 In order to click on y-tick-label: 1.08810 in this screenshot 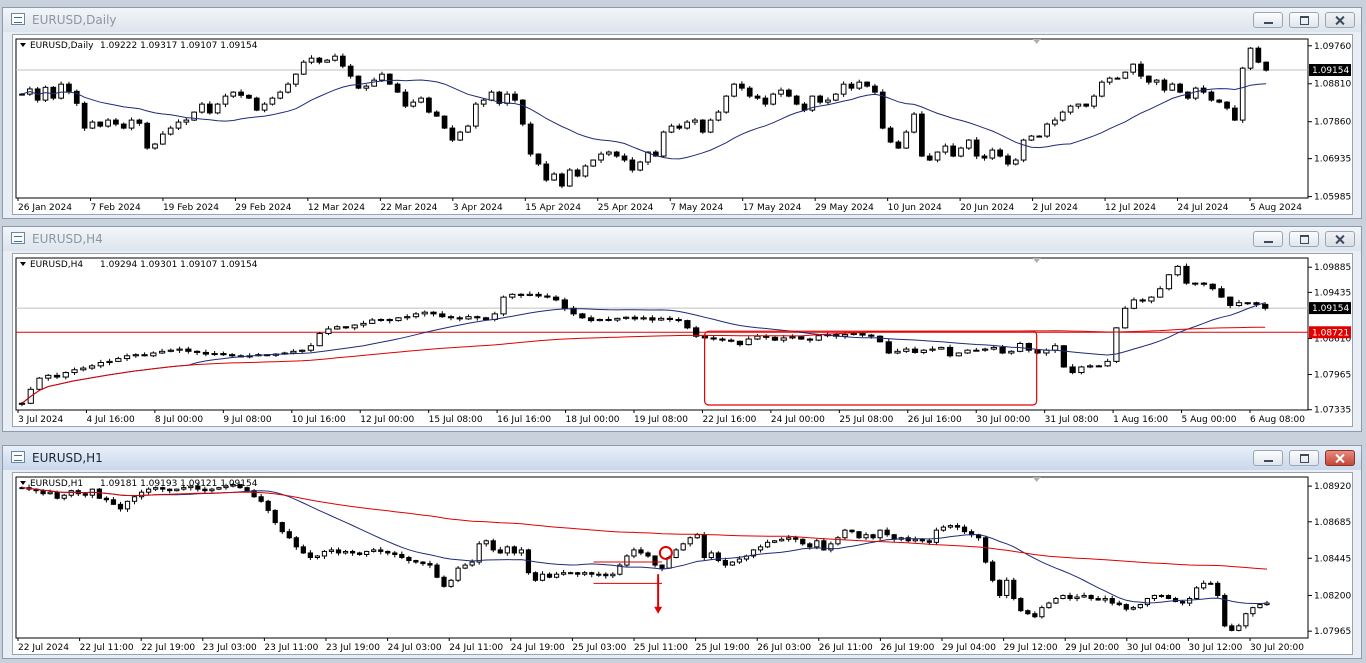, I will do `click(1332, 85)`.